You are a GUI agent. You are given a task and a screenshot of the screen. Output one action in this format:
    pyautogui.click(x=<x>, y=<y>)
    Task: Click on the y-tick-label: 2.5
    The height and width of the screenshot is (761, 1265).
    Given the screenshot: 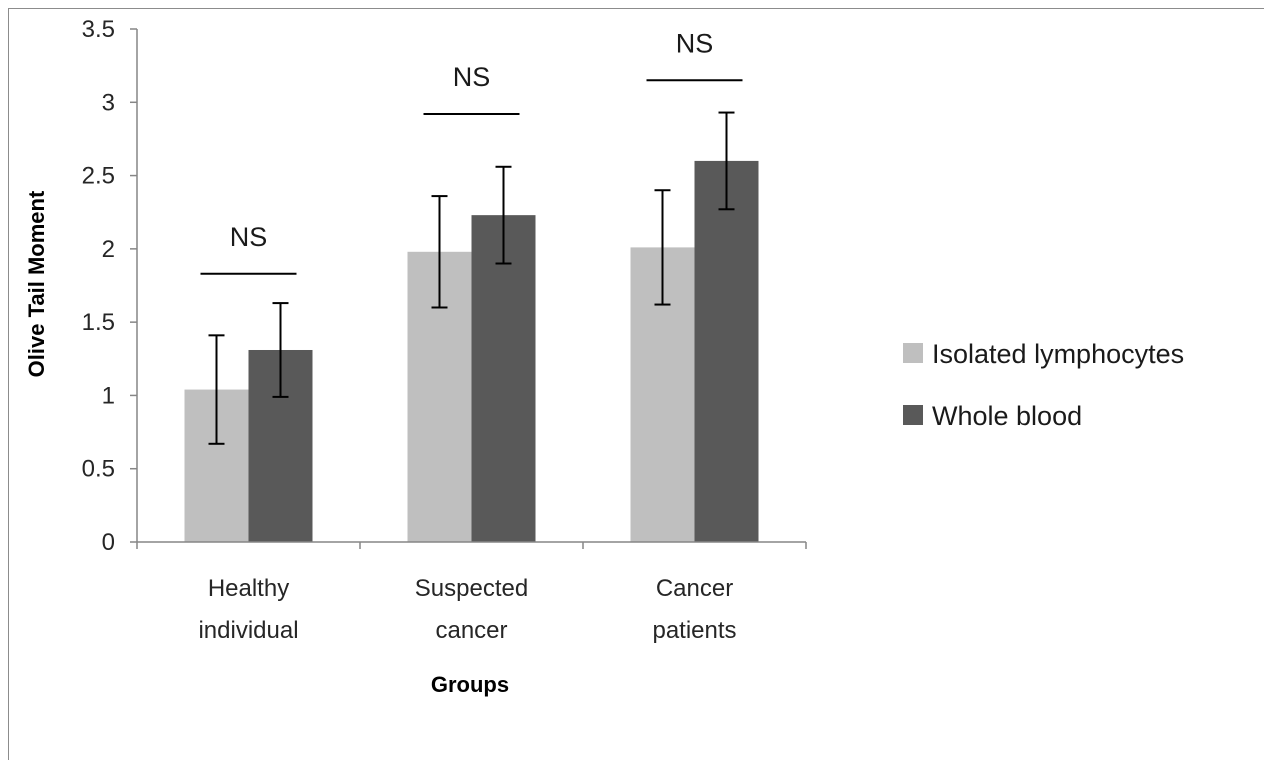 What is the action you would take?
    pyautogui.click(x=98, y=176)
    